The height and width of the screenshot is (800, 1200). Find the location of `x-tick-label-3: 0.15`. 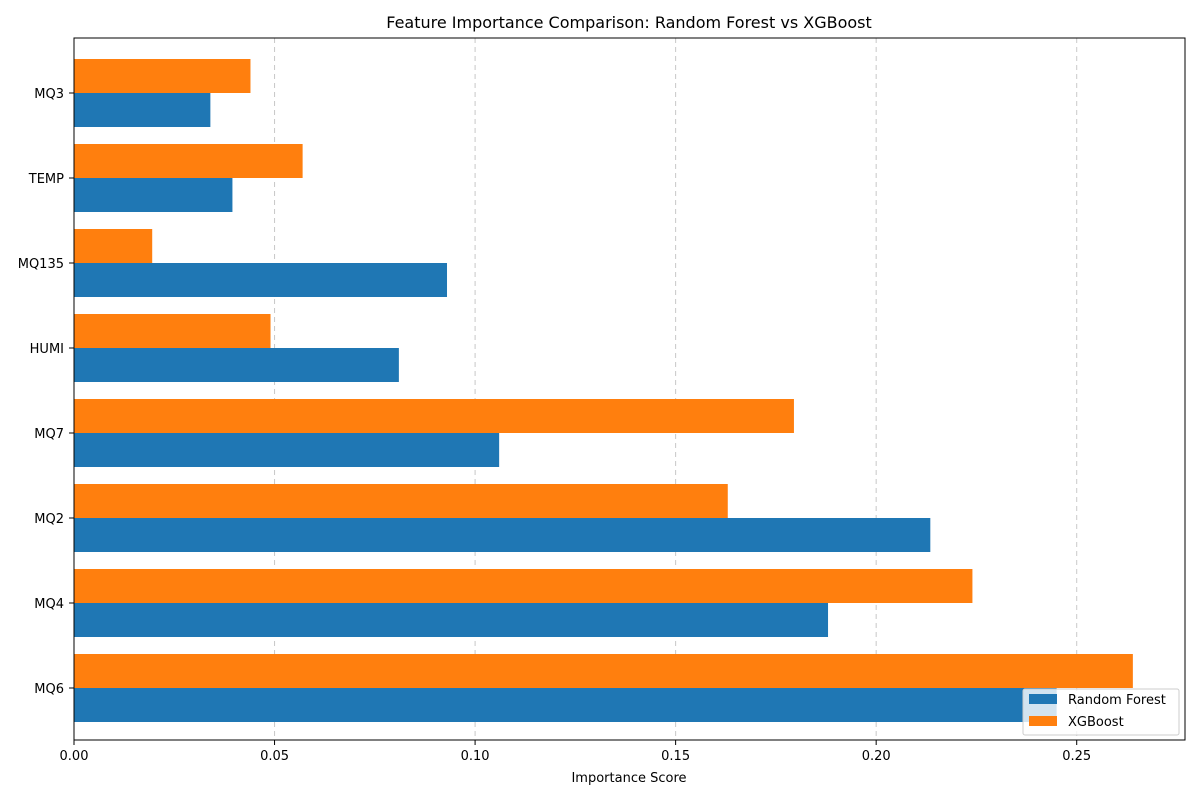

x-tick-label-3: 0.15 is located at coordinates (675, 756).